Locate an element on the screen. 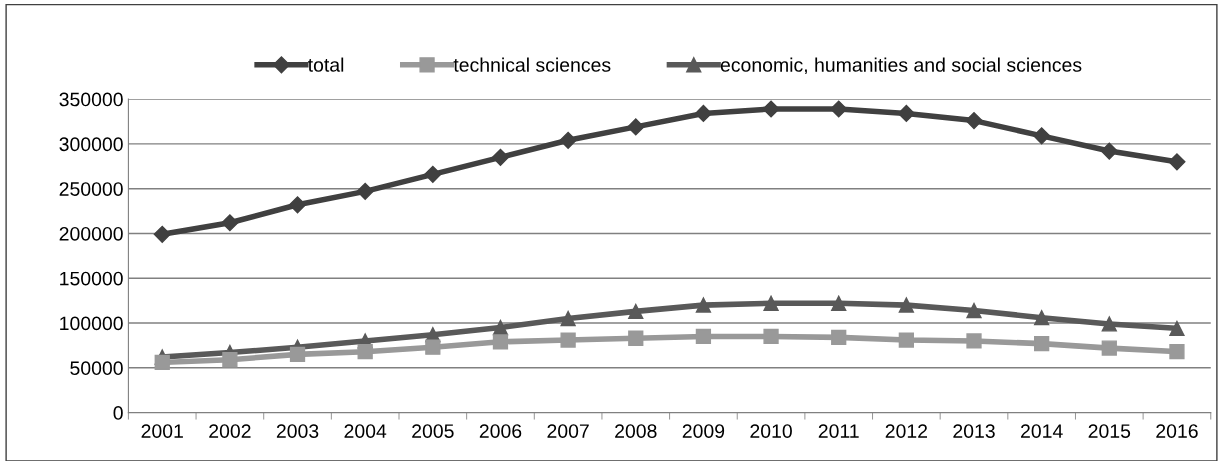  y-tick-label: 350000 is located at coordinates (91, 99).